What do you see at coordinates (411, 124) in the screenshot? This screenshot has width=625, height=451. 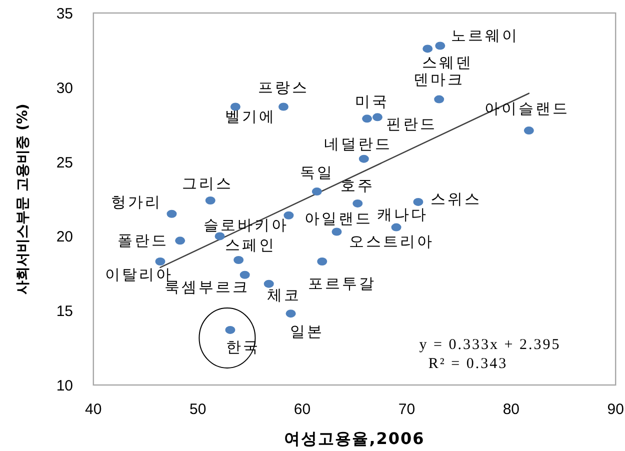 I see `point-label: 핀란드` at bounding box center [411, 124].